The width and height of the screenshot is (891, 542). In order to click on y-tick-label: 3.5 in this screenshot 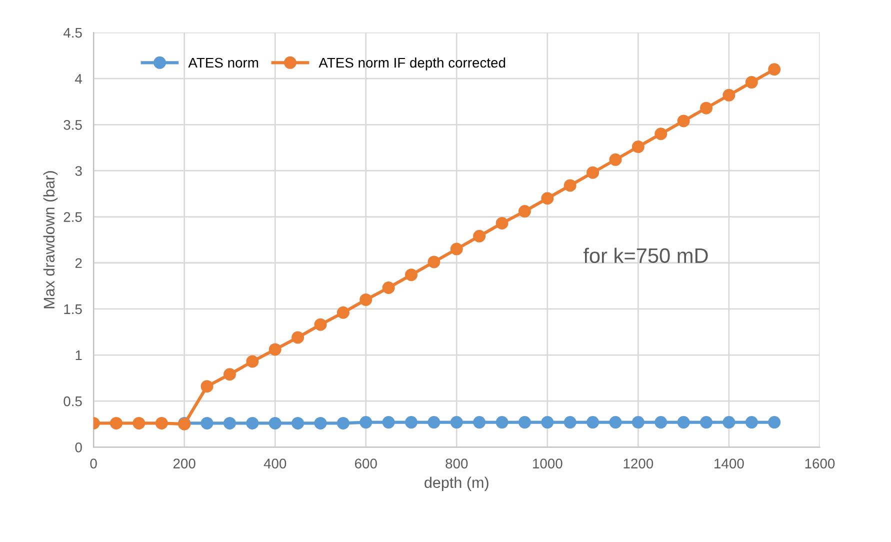, I will do `click(73, 125)`.